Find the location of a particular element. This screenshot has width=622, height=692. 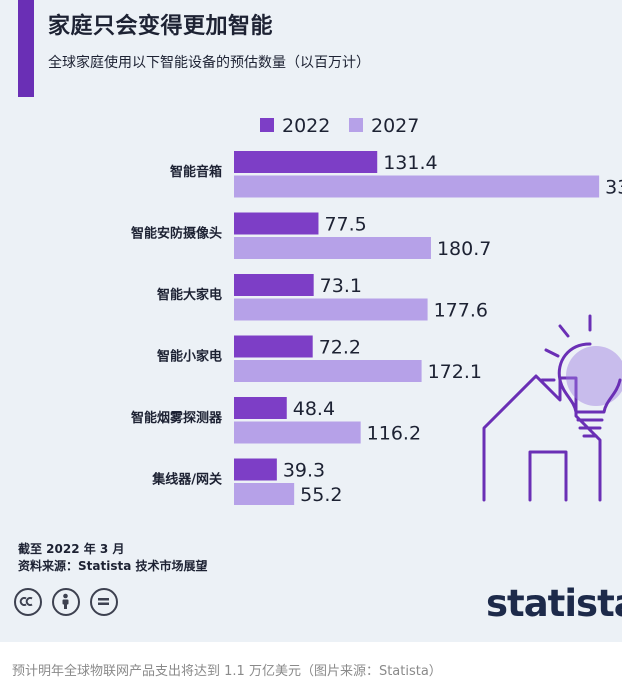

image-caption: 预计明年全球物联网产品支出将达到 1.1 万亿美元（图片来源：Statista） is located at coordinates (227, 671).